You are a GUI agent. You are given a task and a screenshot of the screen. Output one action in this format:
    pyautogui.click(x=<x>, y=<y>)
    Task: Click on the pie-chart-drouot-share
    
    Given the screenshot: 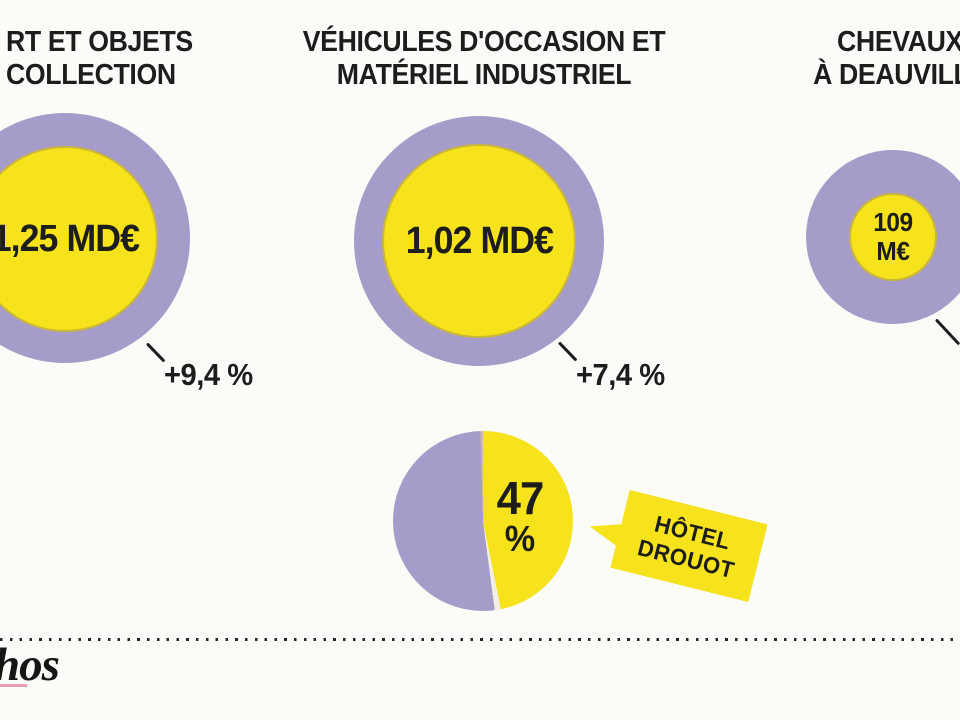 What is the action you would take?
    pyautogui.click(x=483, y=521)
    